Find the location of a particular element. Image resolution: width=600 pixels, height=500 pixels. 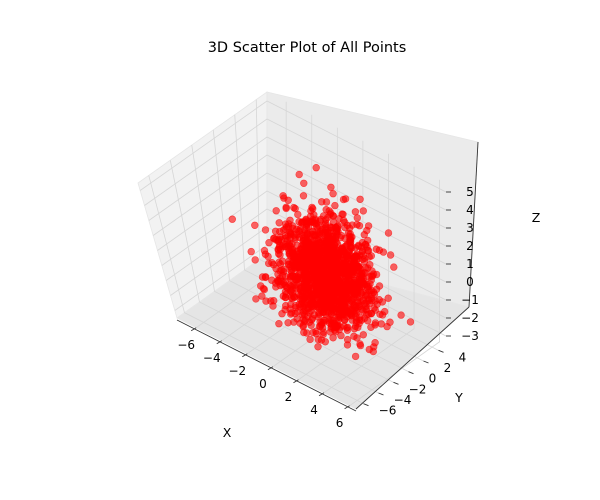

z-tick-label: −2 is located at coordinates (470, 318).